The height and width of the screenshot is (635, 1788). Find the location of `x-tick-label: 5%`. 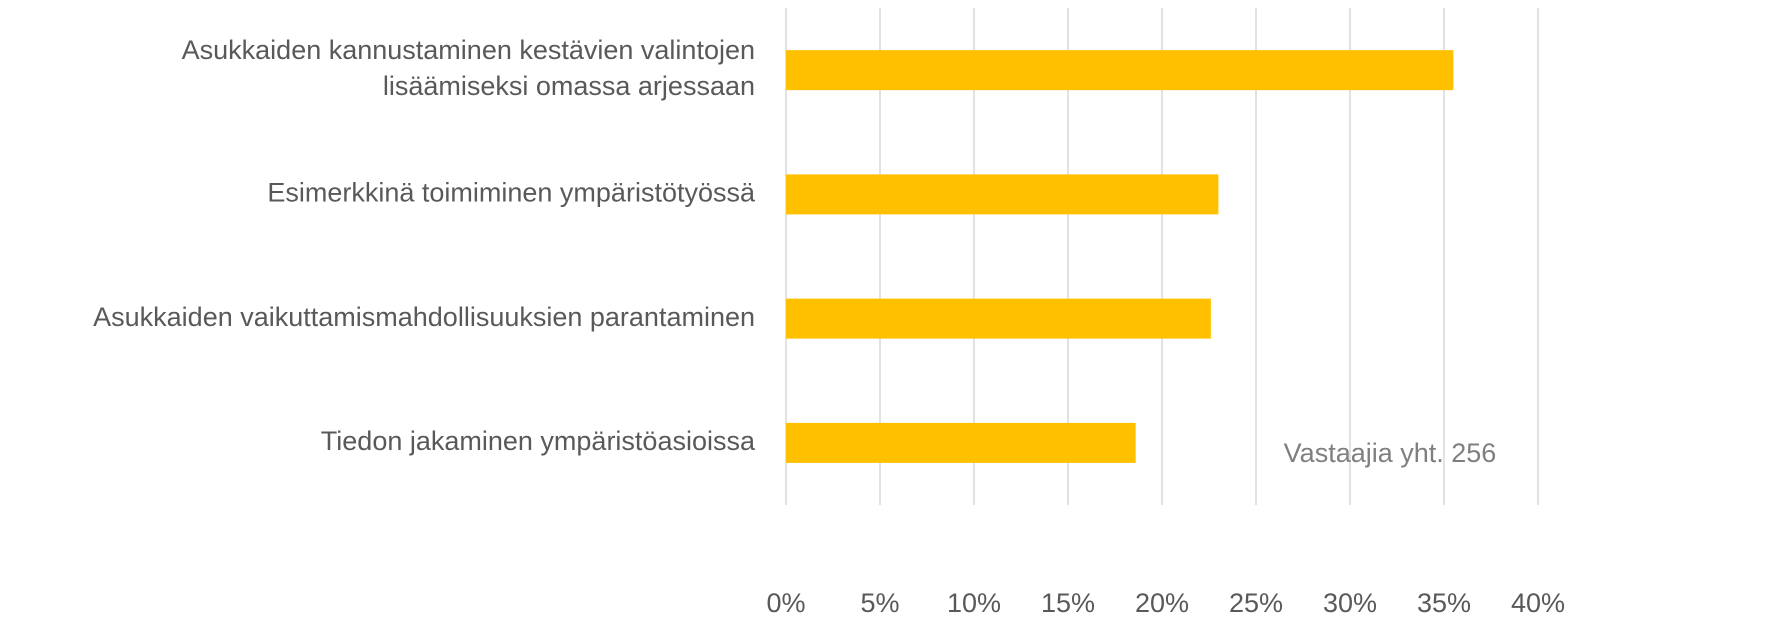

x-tick-label: 5% is located at coordinates (879, 603).